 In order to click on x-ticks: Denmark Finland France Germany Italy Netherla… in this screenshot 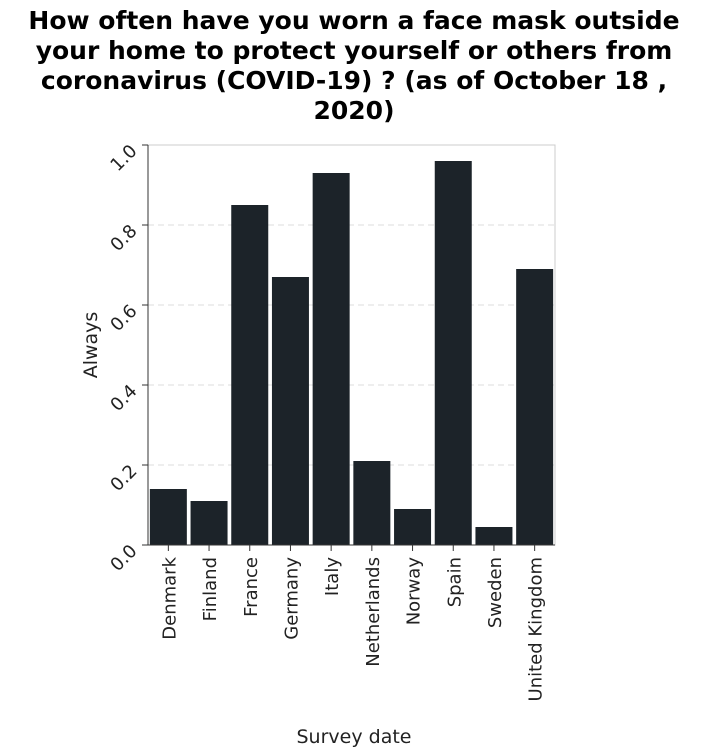, I will do `click(353, 623)`.